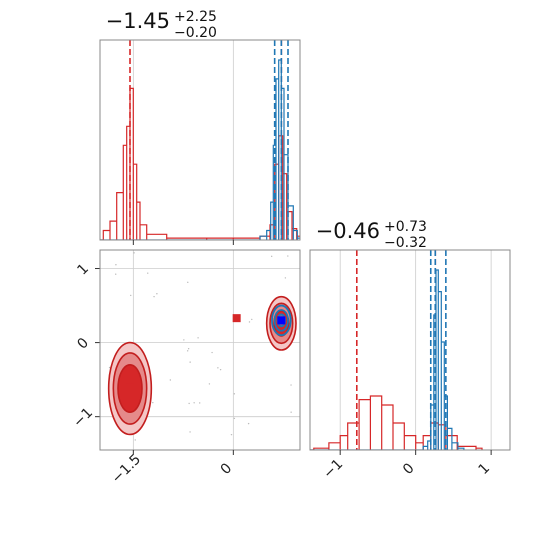 This screenshot has height=550, width=550. Describe the element at coordinates (348, 231) in the screenshot. I see `panel-title: −0.46` at that location.